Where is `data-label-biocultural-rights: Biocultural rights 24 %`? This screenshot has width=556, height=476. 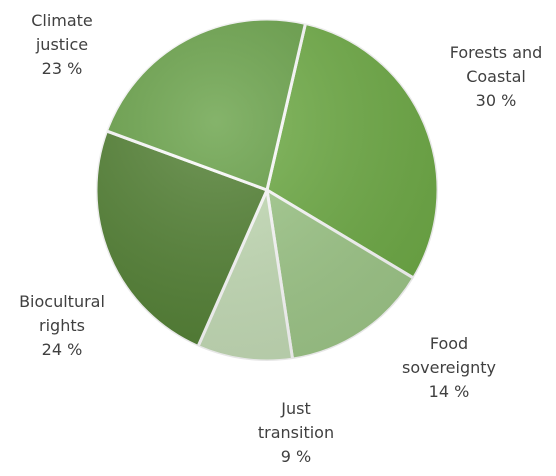
data-label-biocultural-rights: Biocultural rights 24 % is located at coordinates (62, 325).